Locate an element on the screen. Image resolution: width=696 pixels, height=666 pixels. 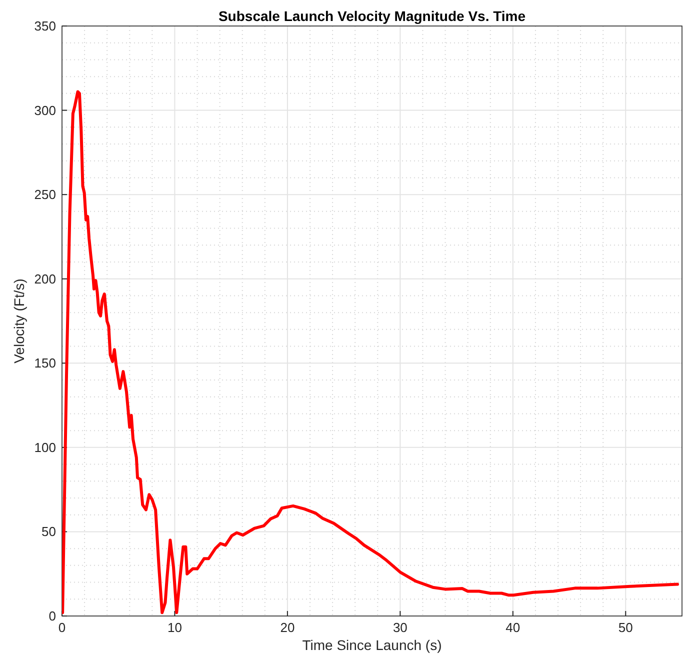
x-tick-label: 0 is located at coordinates (62, 627).